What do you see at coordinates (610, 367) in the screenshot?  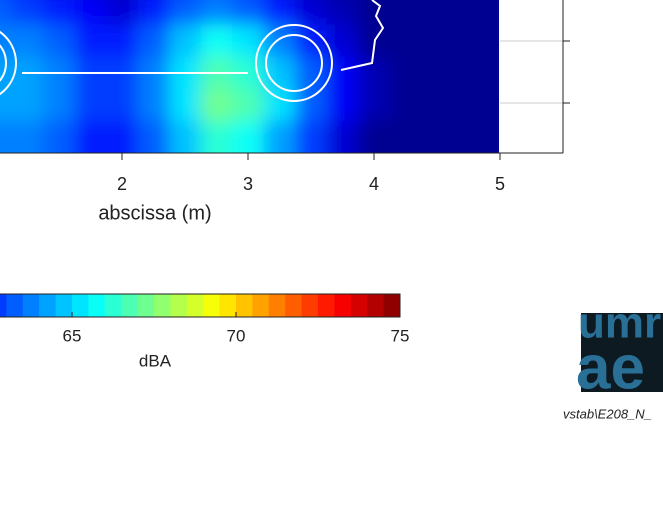 I see `logo-text: ae` at bounding box center [610, 367].